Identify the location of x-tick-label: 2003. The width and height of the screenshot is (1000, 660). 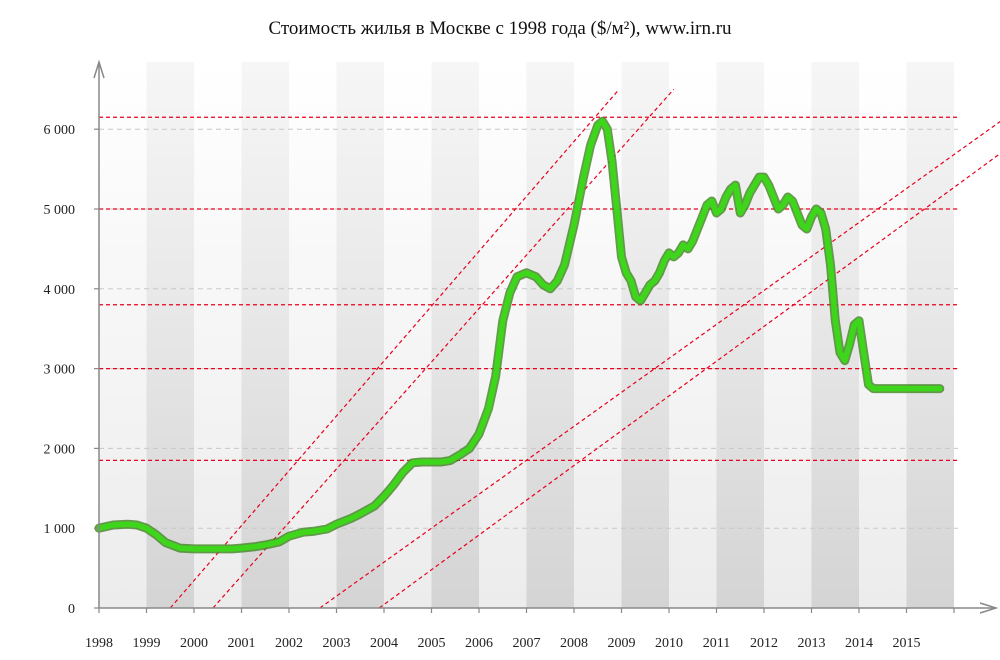
(337, 643).